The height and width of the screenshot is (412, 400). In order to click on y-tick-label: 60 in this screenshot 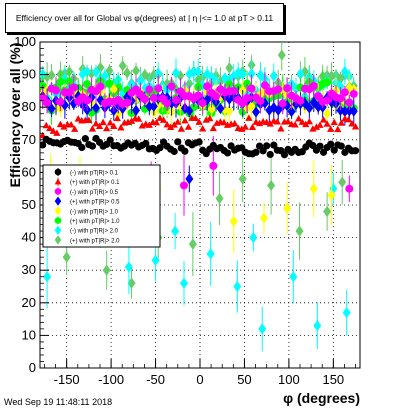, I will do `click(29, 171)`.